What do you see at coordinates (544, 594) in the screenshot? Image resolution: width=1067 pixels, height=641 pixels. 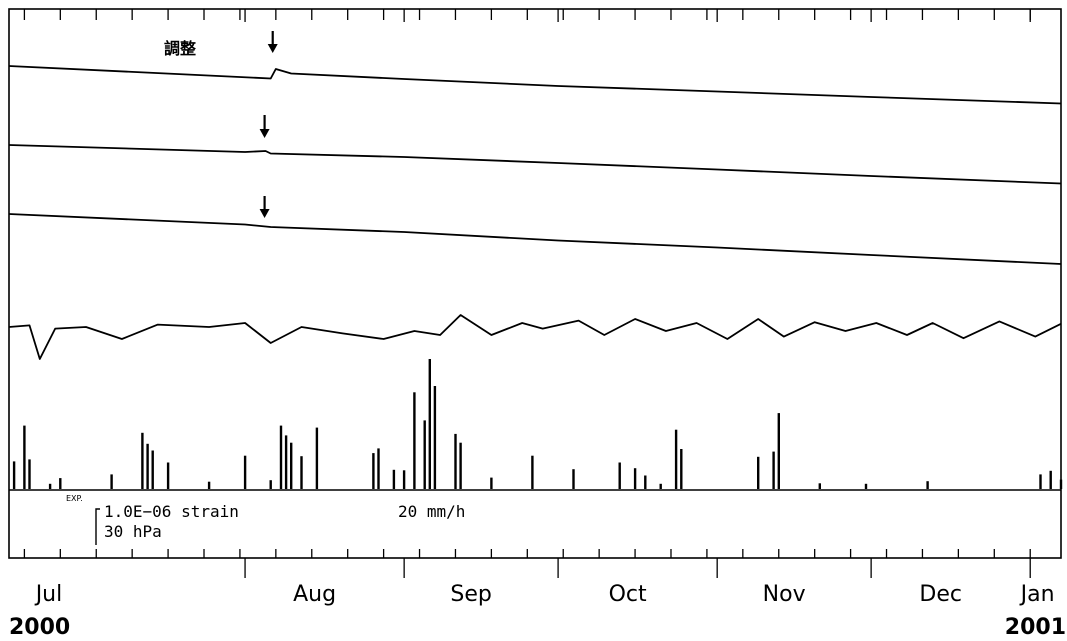 I see `month-labels: Jul Aug Sep Oct Nov Dec Jan` at bounding box center [544, 594].